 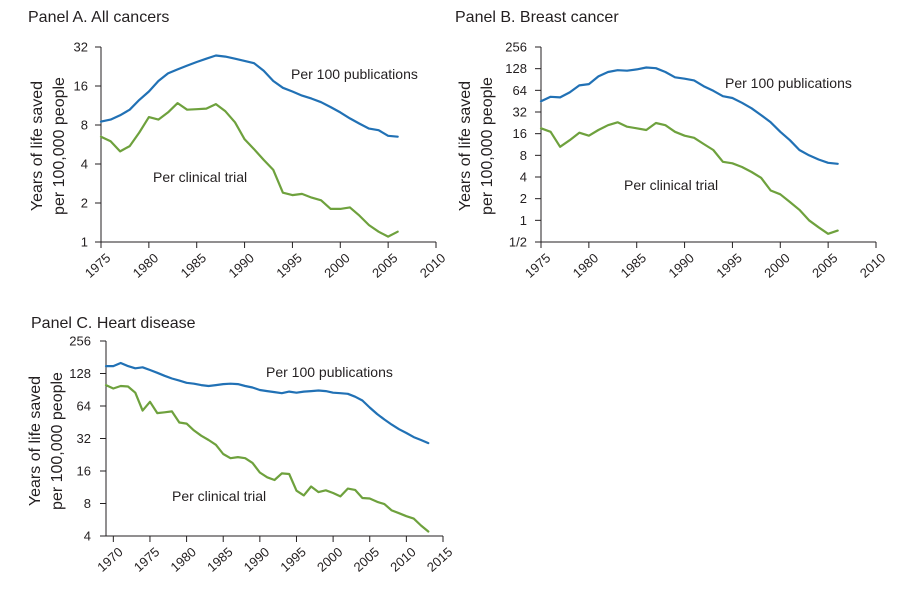 What do you see at coordinates (440, 559) in the screenshot?
I see `x-tick-label: 2015` at bounding box center [440, 559].